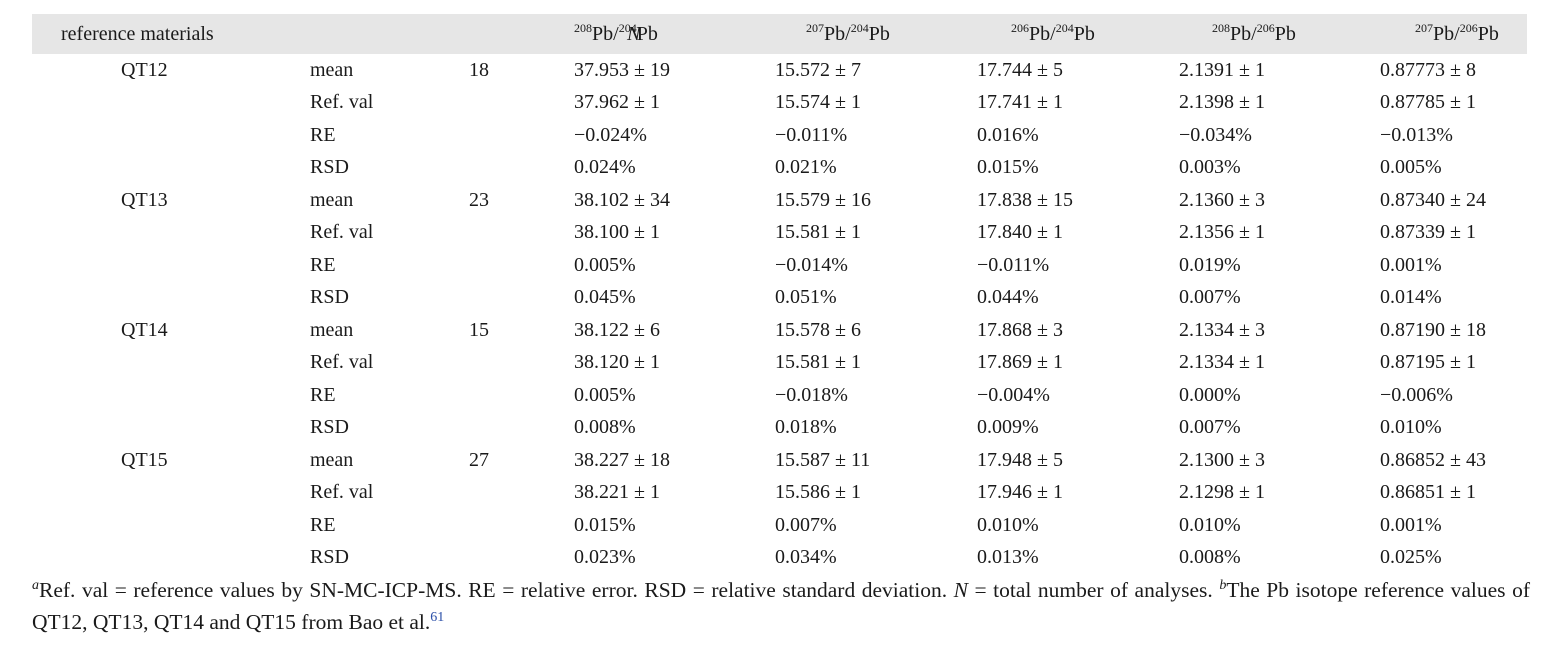  What do you see at coordinates (437, 617) in the screenshot?
I see `citation-link: 61` at bounding box center [437, 617].